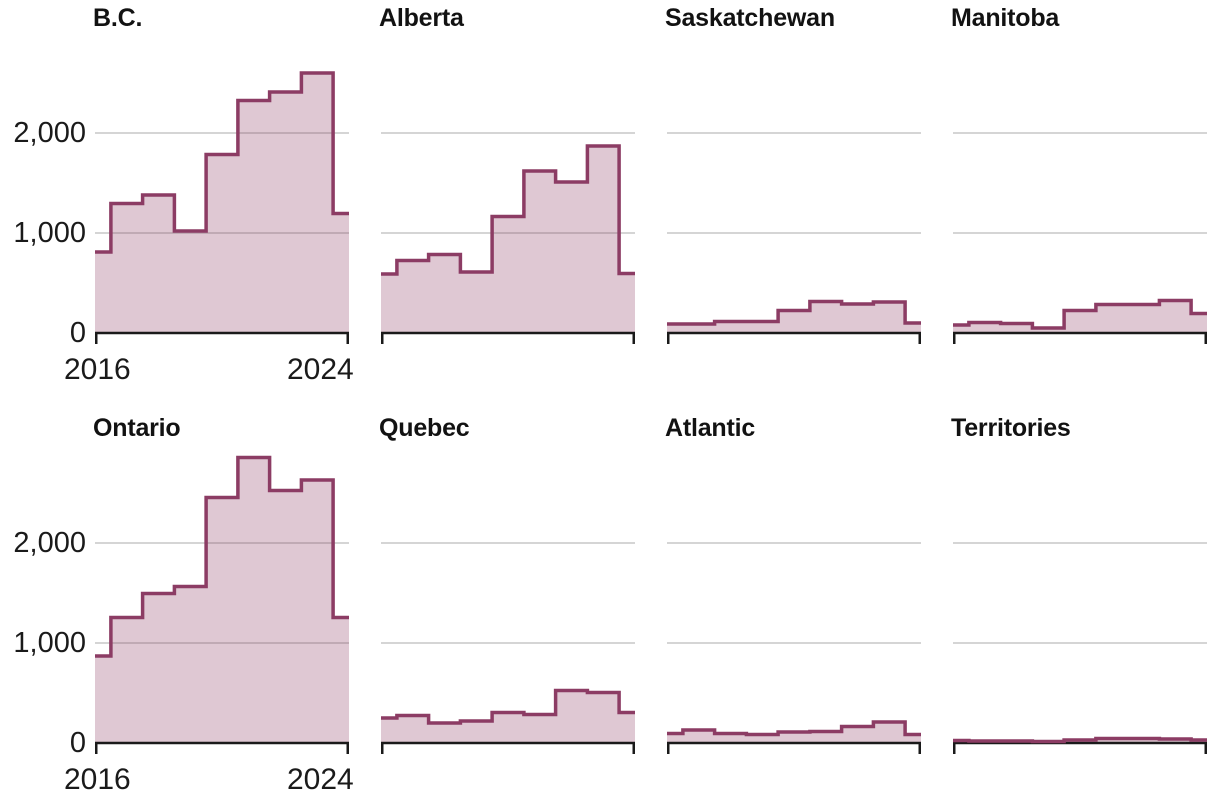  I want to click on step-line-b-c, so click(222, 162).